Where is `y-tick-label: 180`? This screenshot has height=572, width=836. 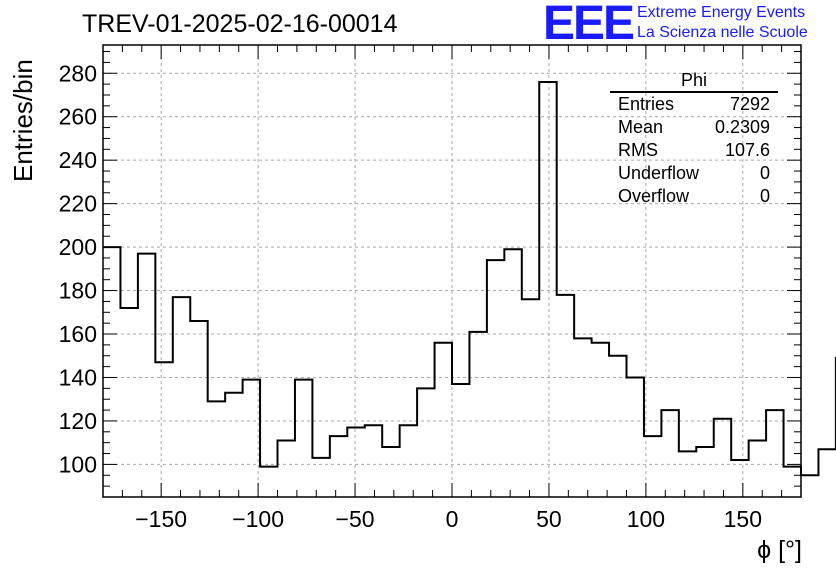
y-tick-label: 180 is located at coordinates (78, 291).